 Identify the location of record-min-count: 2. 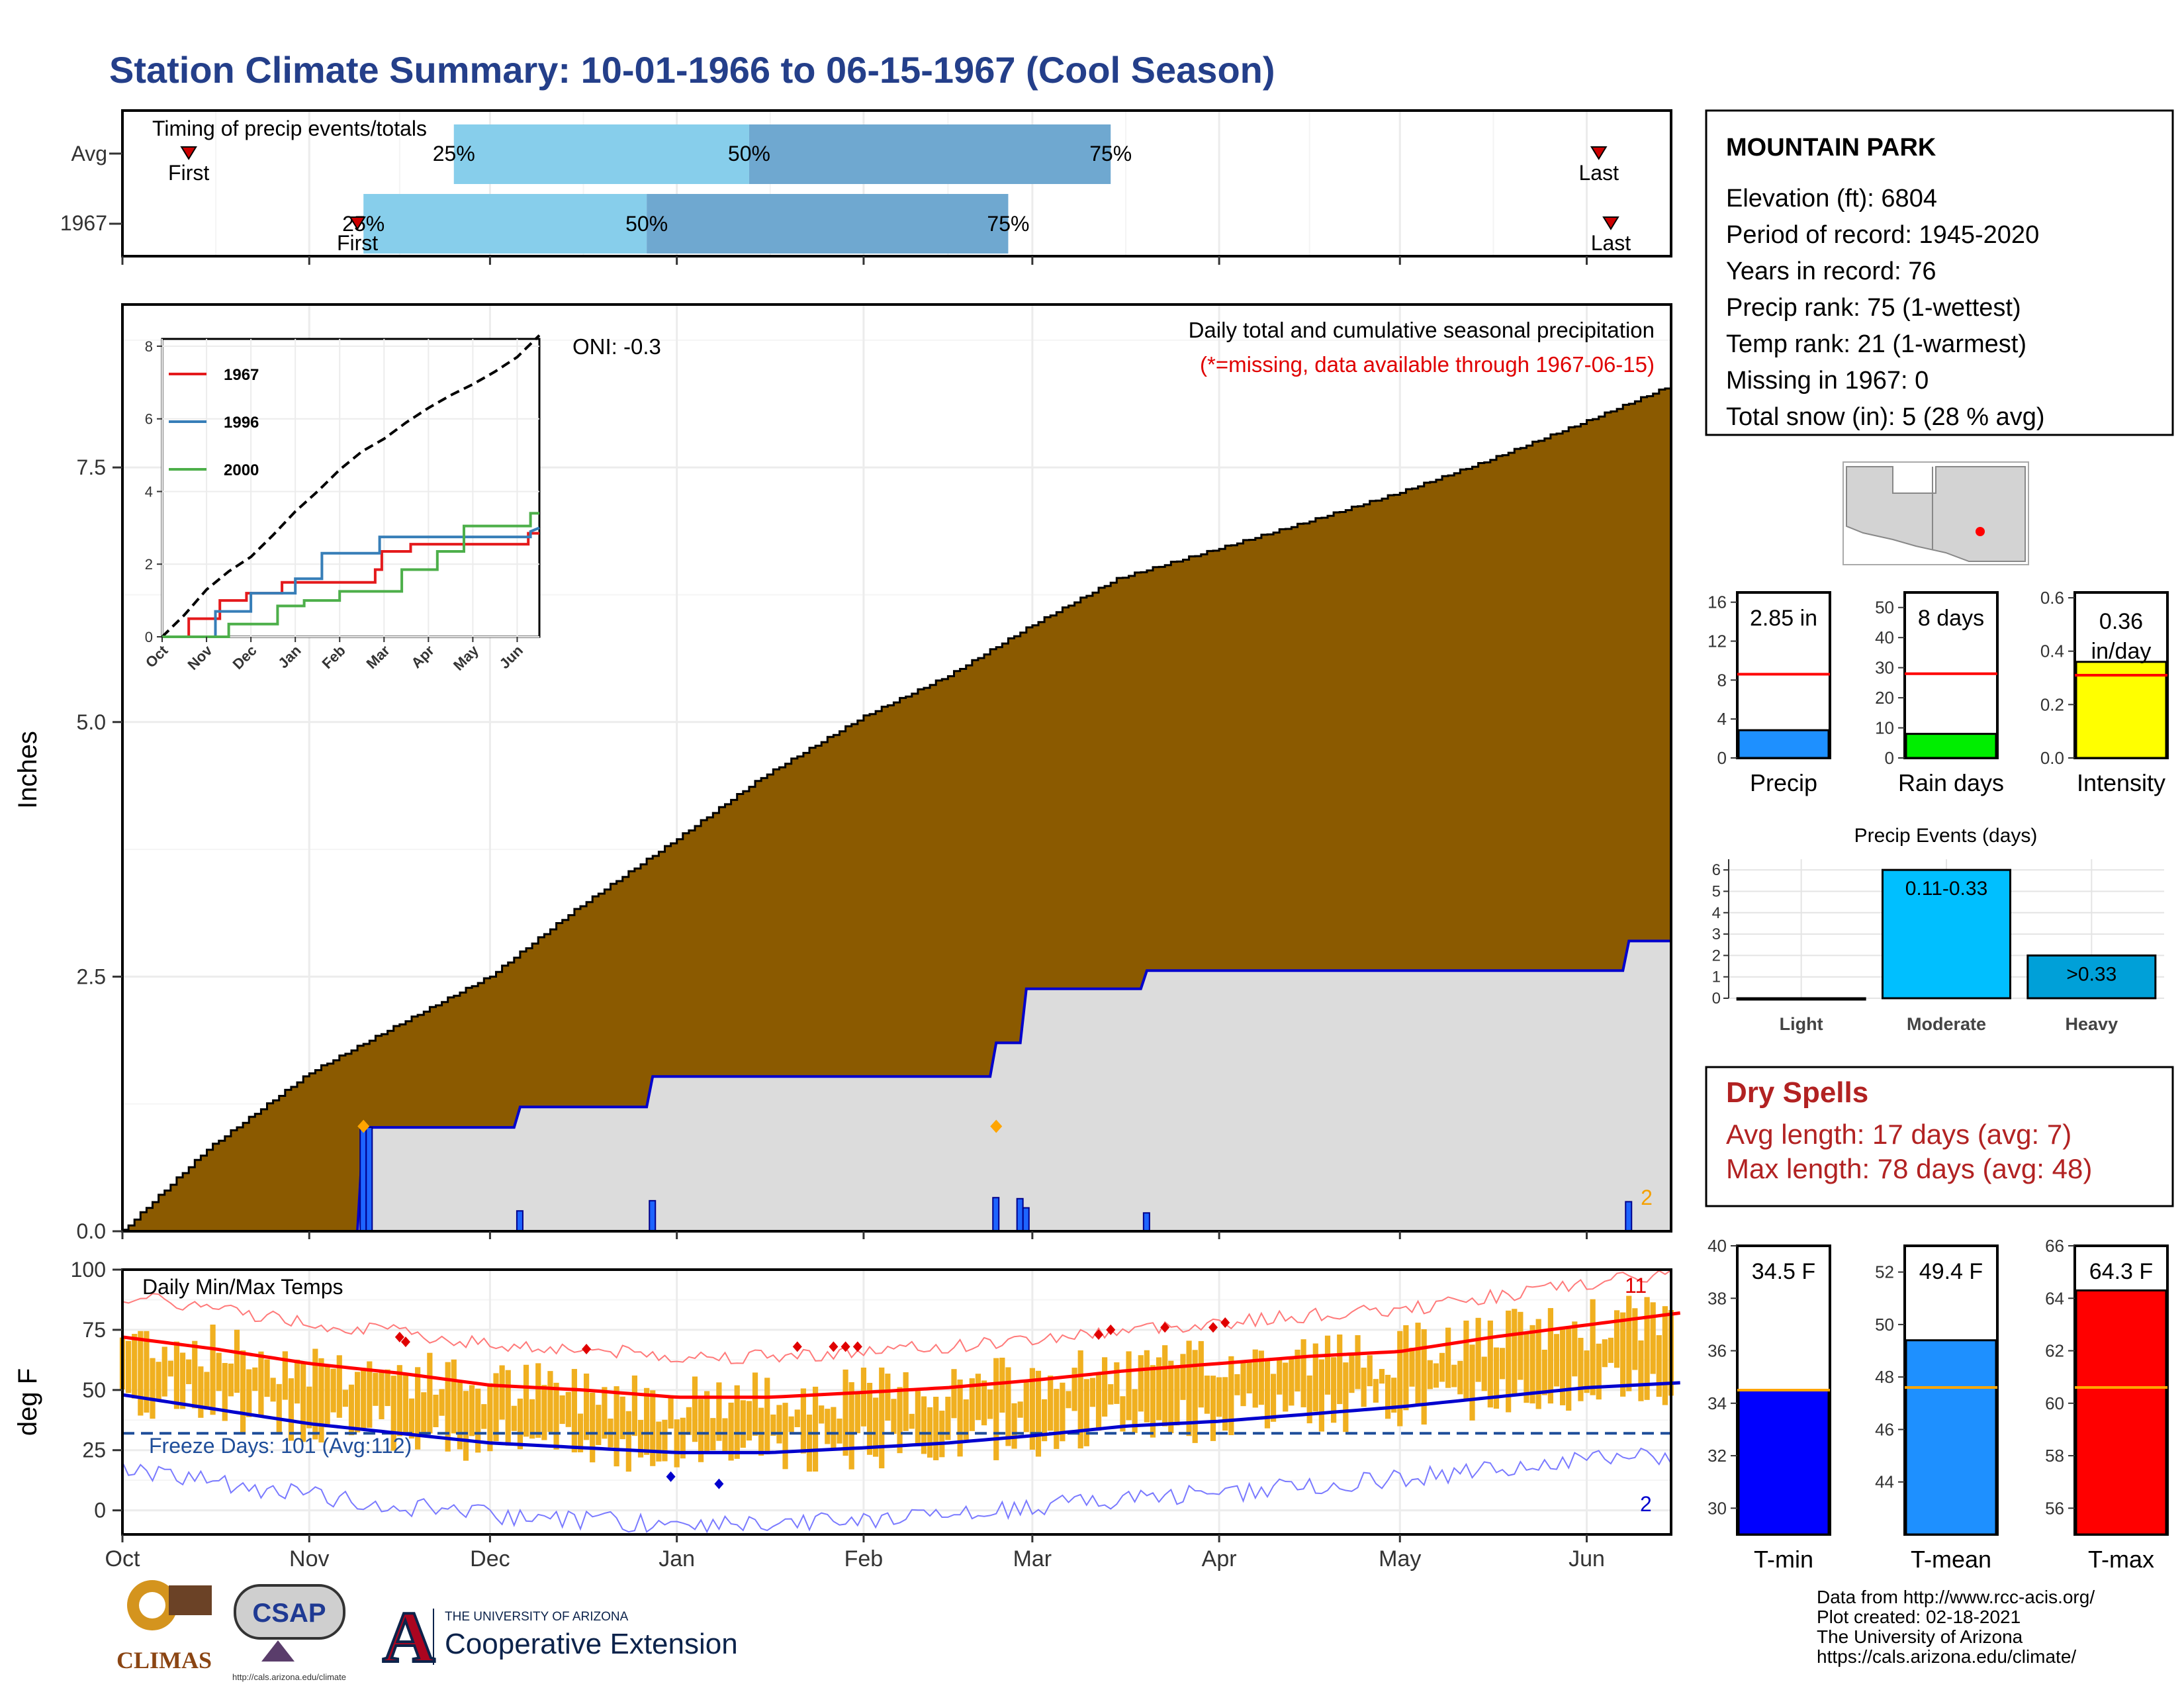
(1646, 1504).